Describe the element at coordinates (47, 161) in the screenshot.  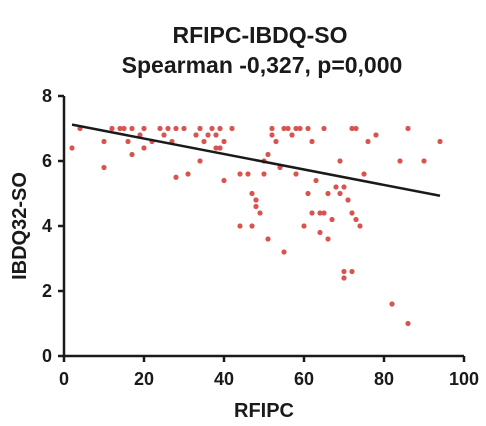
I see `y-tick-label: 6` at that location.